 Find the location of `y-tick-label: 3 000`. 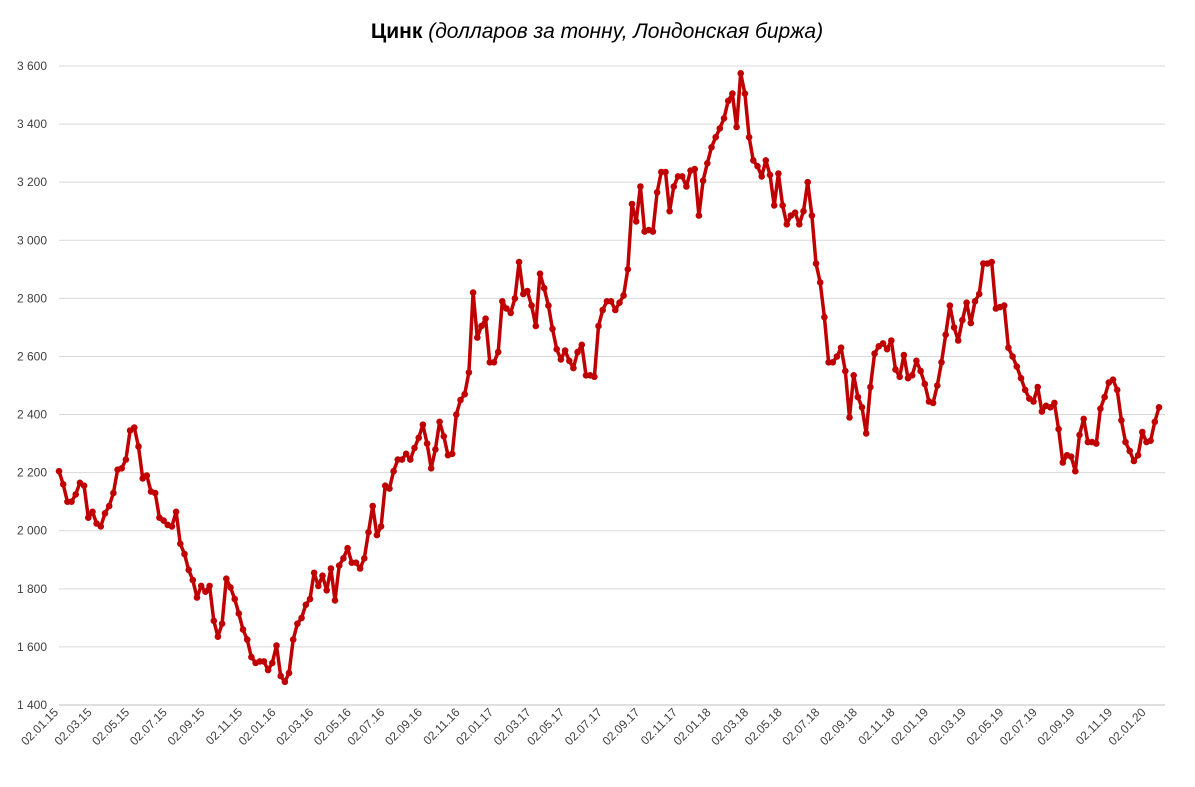

y-tick-label: 3 000 is located at coordinates (32, 240).